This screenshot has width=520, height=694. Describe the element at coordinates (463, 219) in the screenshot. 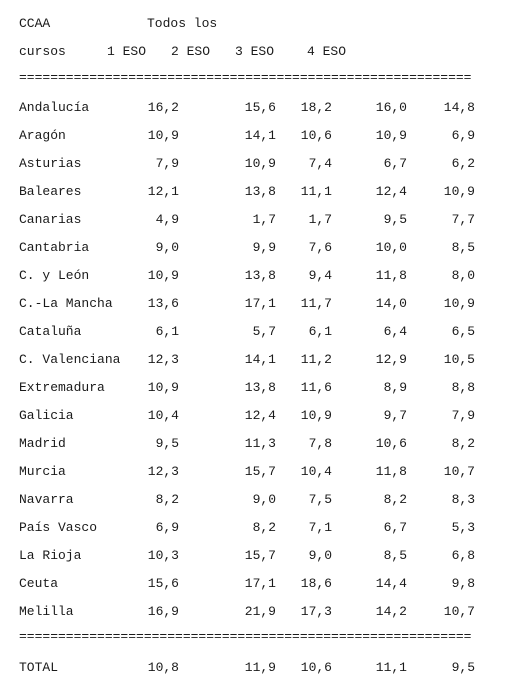

I see `row-value: 7,7` at that location.